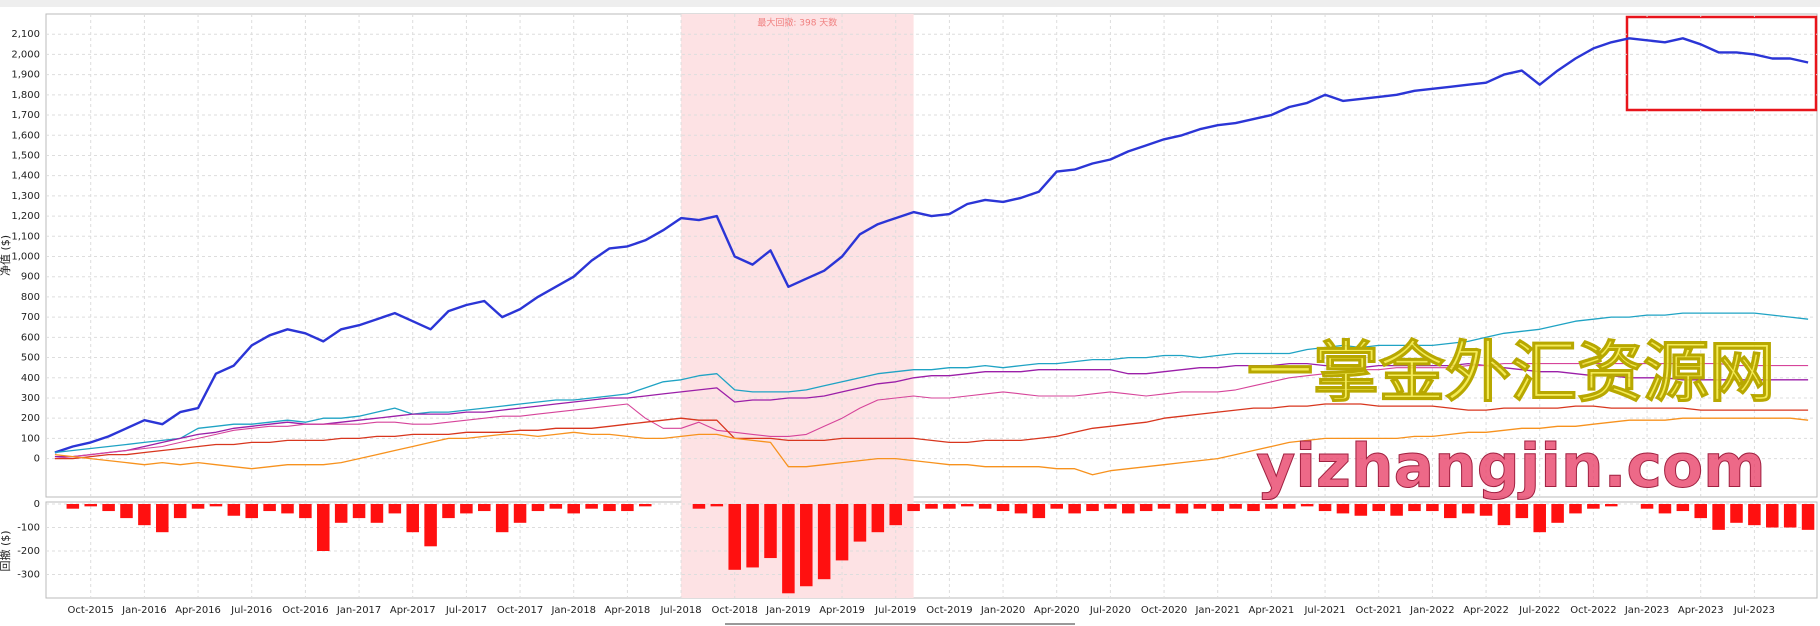 This screenshot has height=626, width=1820. Describe the element at coordinates (25, 75) in the screenshot. I see `y-tick-label: 1,900` at that location.